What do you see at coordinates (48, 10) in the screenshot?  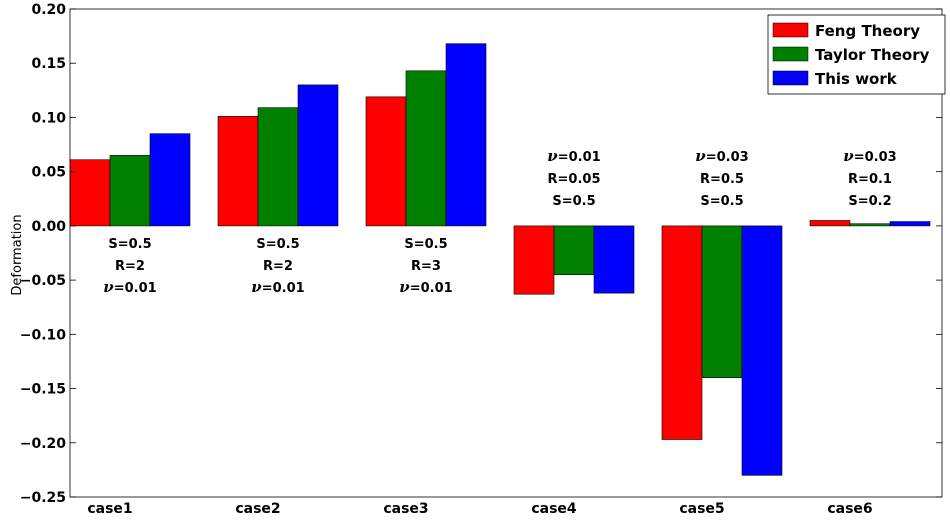 I see `y-tick-label: 0.20` at bounding box center [48, 10].